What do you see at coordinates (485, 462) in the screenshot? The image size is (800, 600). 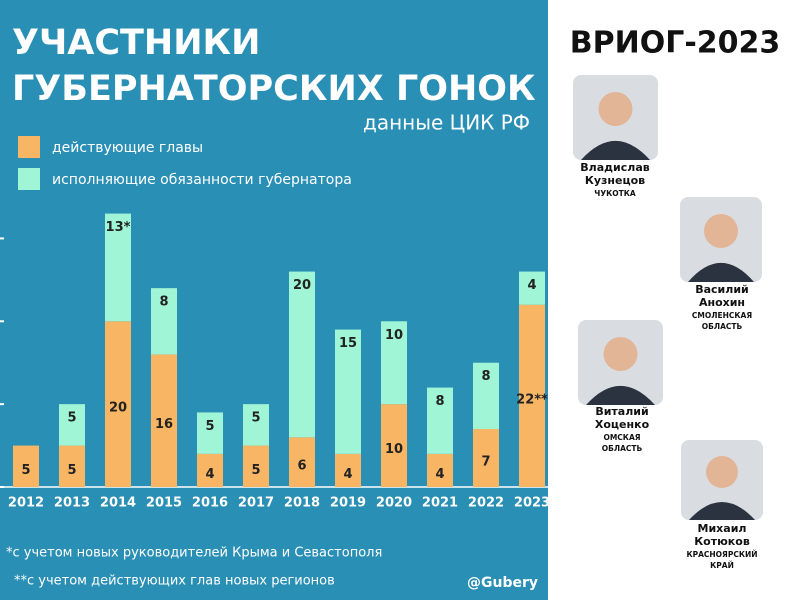 I see `data-label: 7` at bounding box center [485, 462].